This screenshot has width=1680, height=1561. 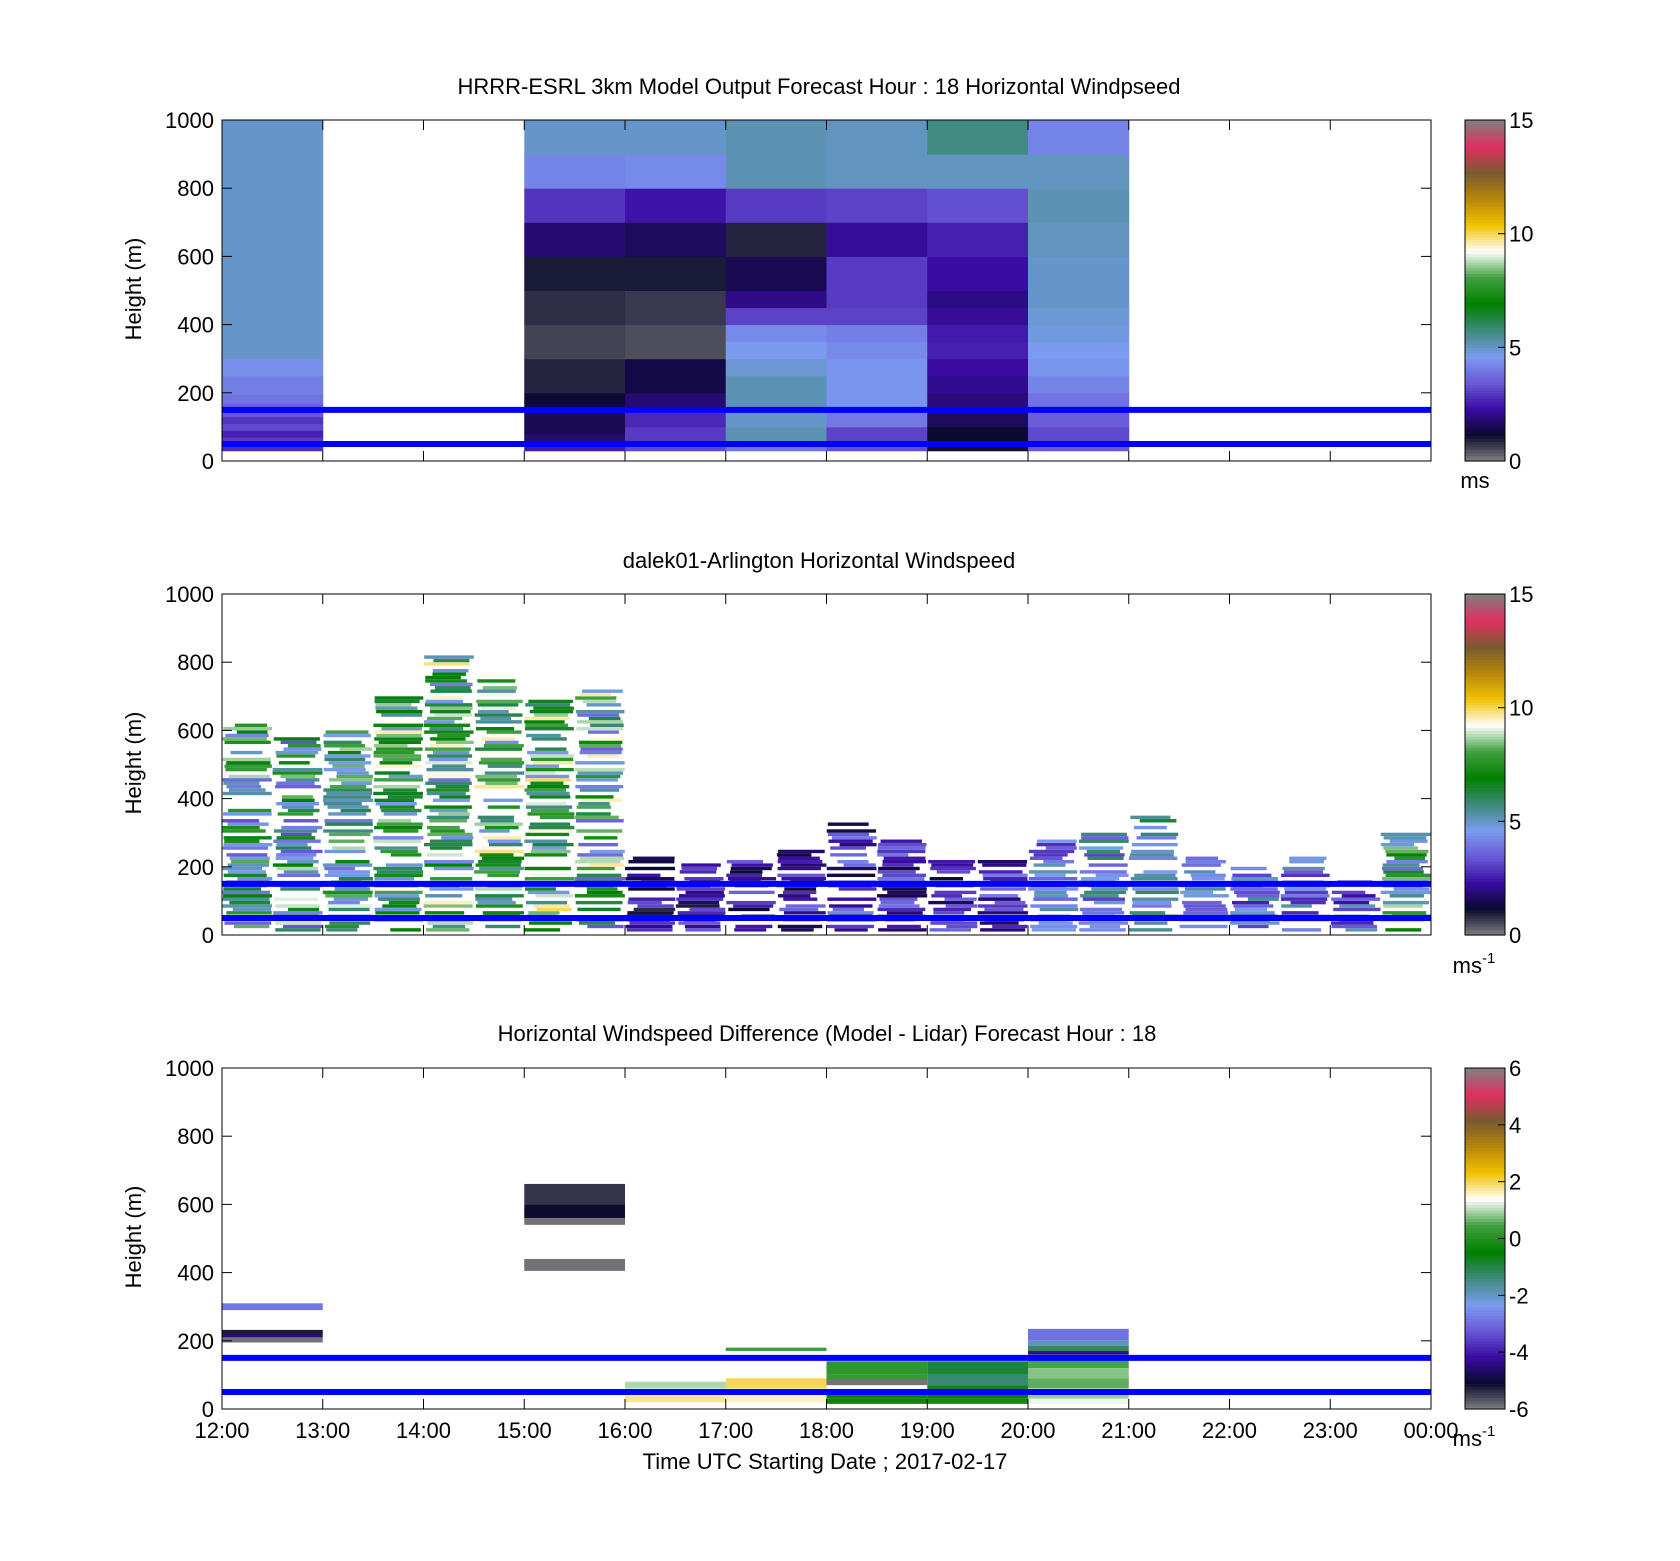 I want to click on colorbar-tick-label: 5, so click(x=1515, y=821).